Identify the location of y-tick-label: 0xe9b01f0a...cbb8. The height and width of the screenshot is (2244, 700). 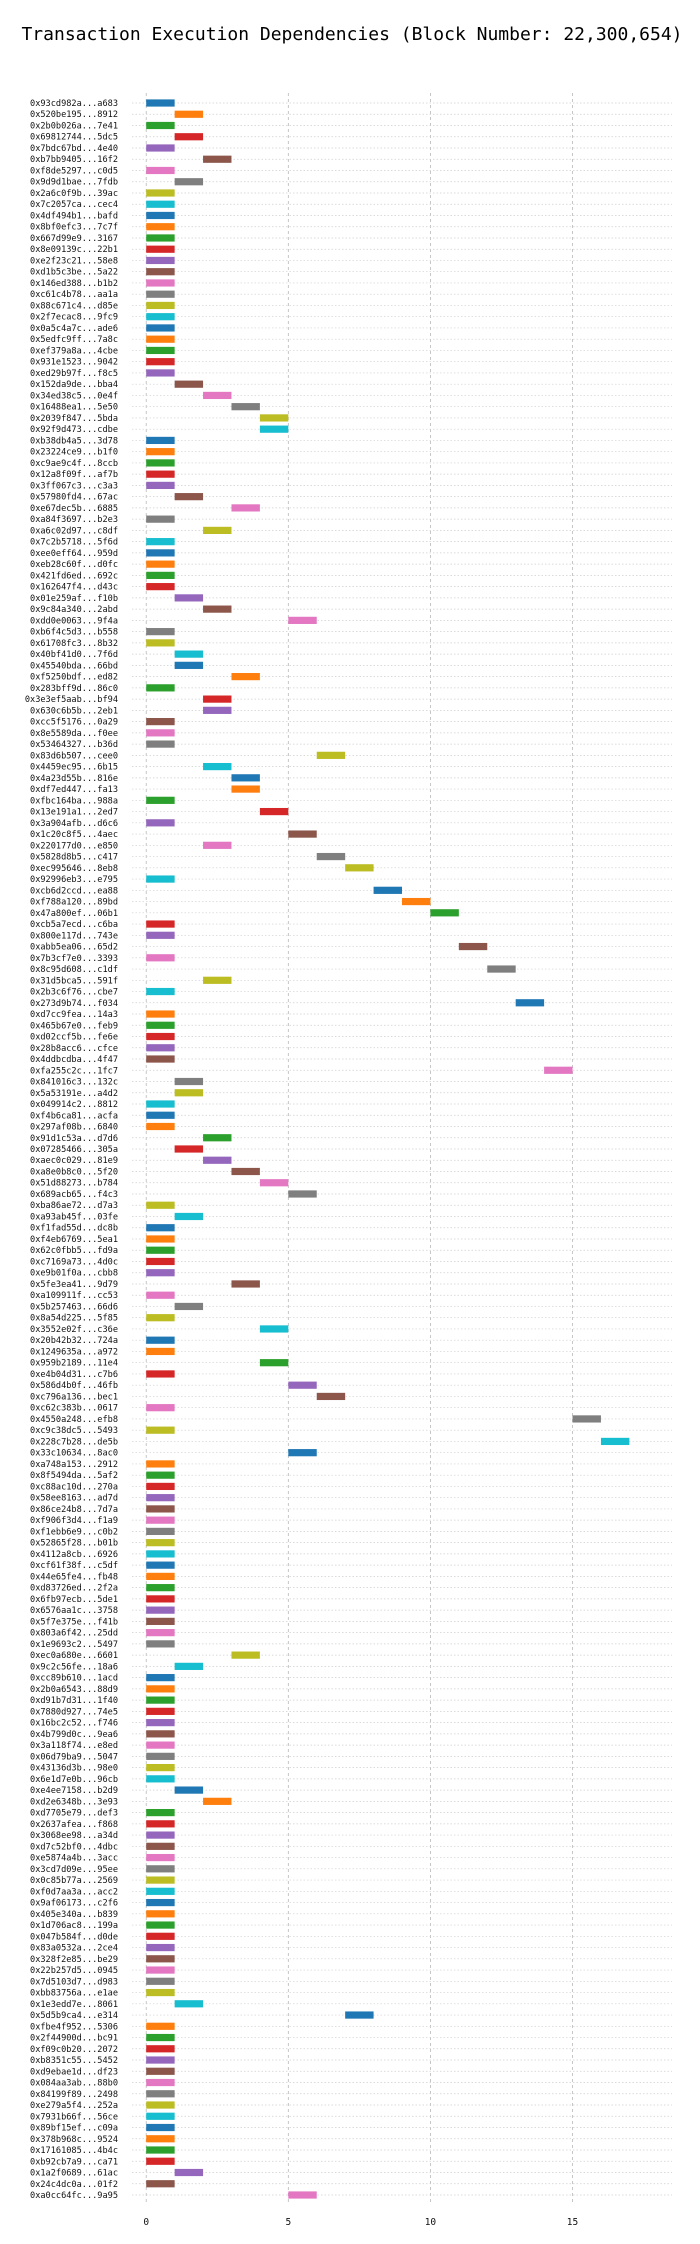
(74, 1274).